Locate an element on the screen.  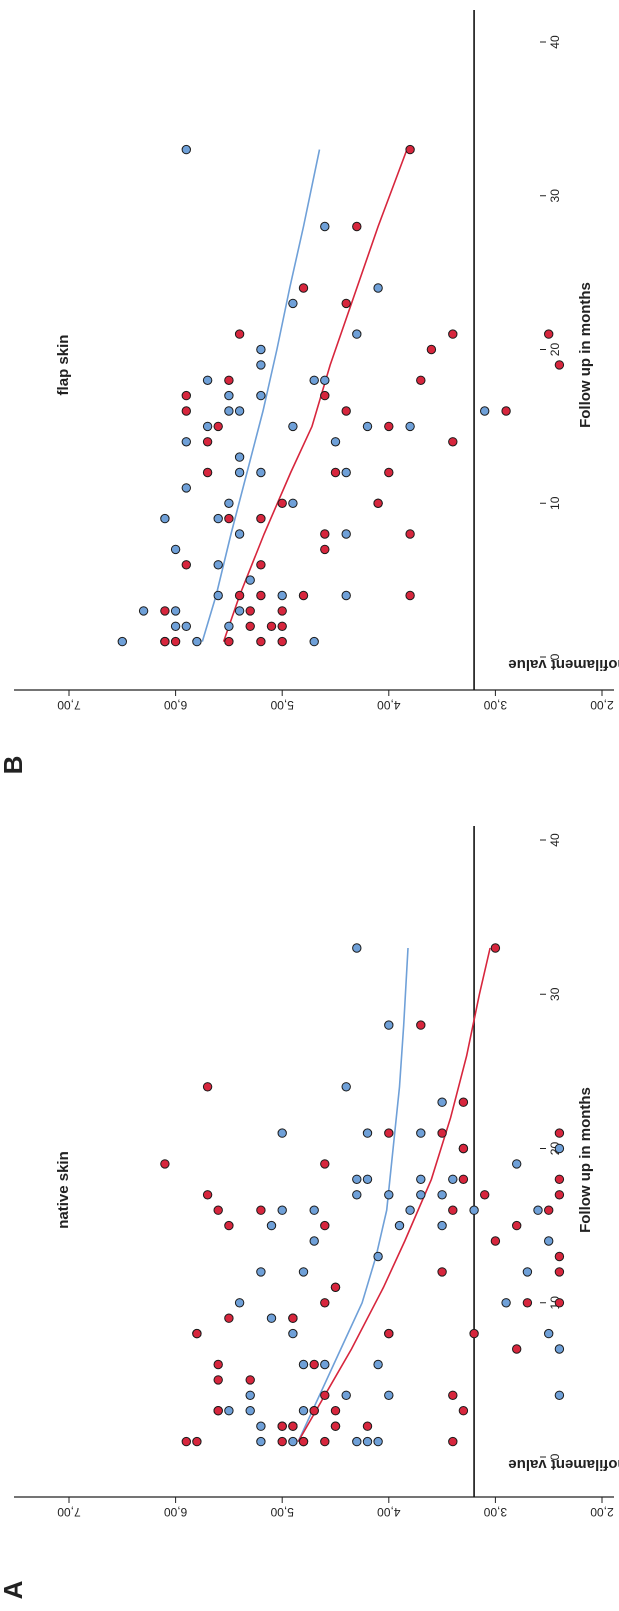
x-tick-label: 40 is located at coordinates (555, 840).